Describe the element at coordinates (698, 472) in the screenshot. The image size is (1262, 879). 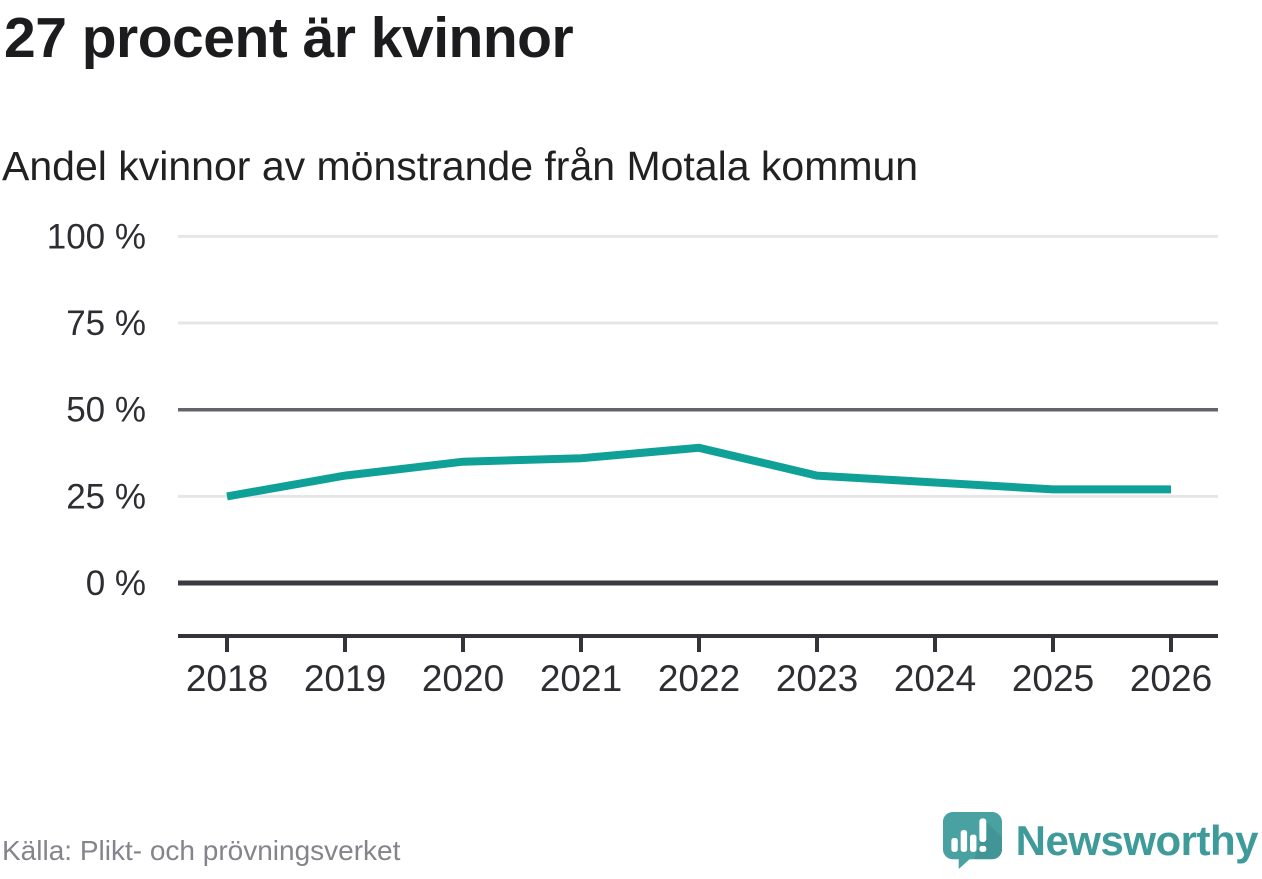
I see `data-line-andel-kvinnor` at that location.